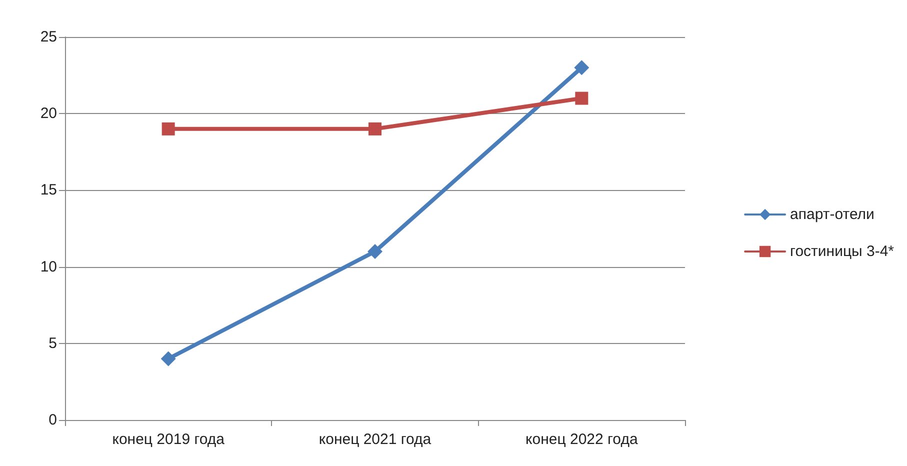 This screenshot has width=907, height=466. What do you see at coordinates (582, 439) in the screenshot?
I see `x-tick-label: конец 2022 года` at bounding box center [582, 439].